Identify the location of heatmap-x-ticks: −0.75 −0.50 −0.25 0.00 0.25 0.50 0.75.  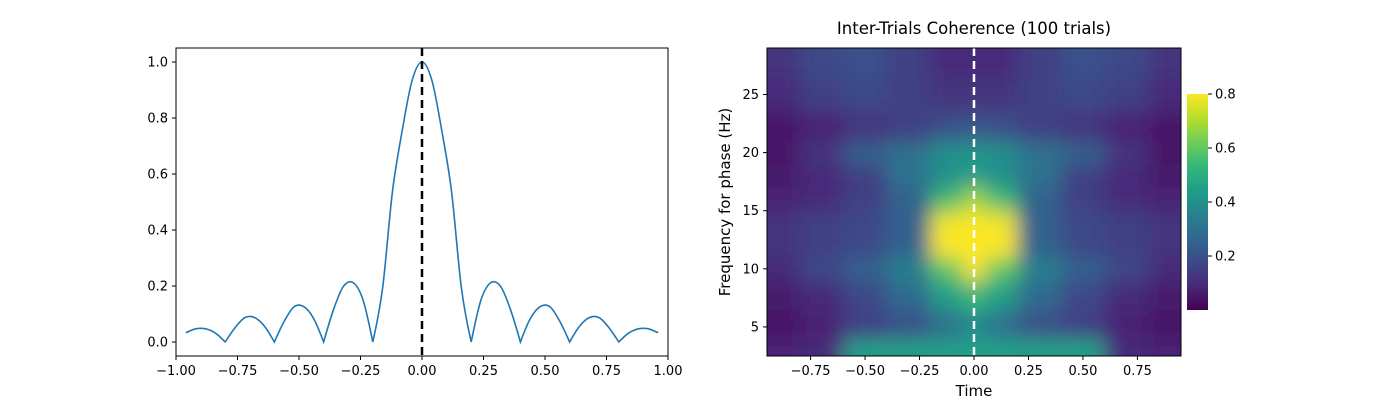
(971, 367).